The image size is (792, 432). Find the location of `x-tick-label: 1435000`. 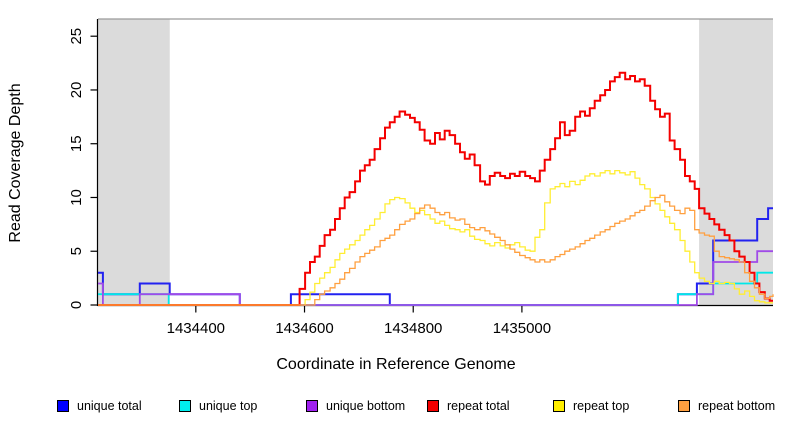

x-tick-label: 1435000 is located at coordinates (522, 328).